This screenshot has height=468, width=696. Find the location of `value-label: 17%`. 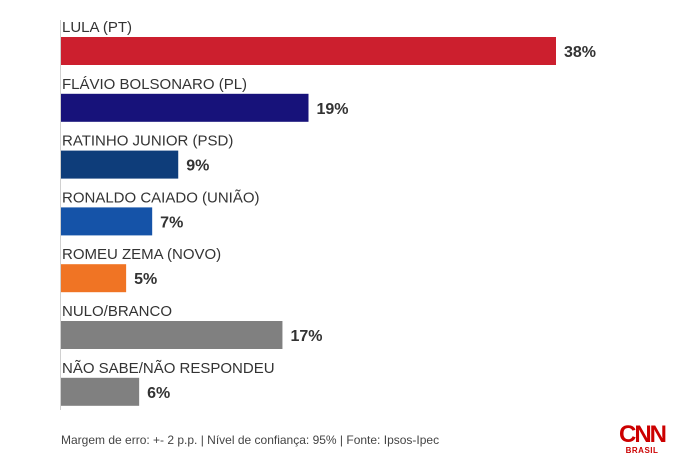

value-label: 17% is located at coordinates (306, 336).